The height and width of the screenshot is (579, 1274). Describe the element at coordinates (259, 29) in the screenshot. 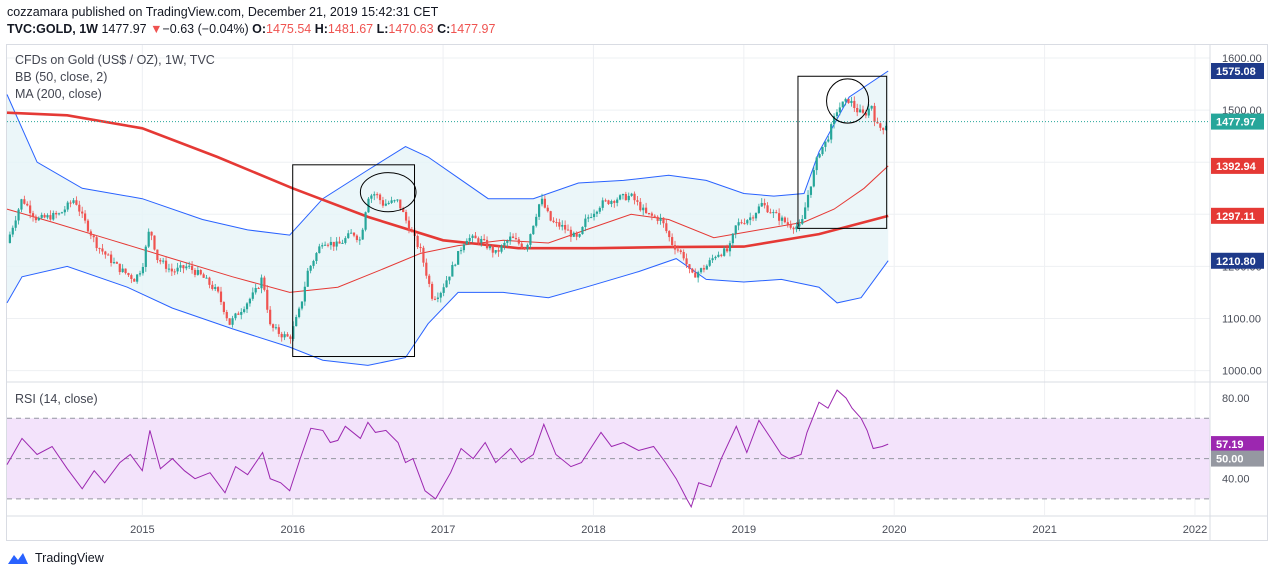

I see `open-label: O:` at that location.